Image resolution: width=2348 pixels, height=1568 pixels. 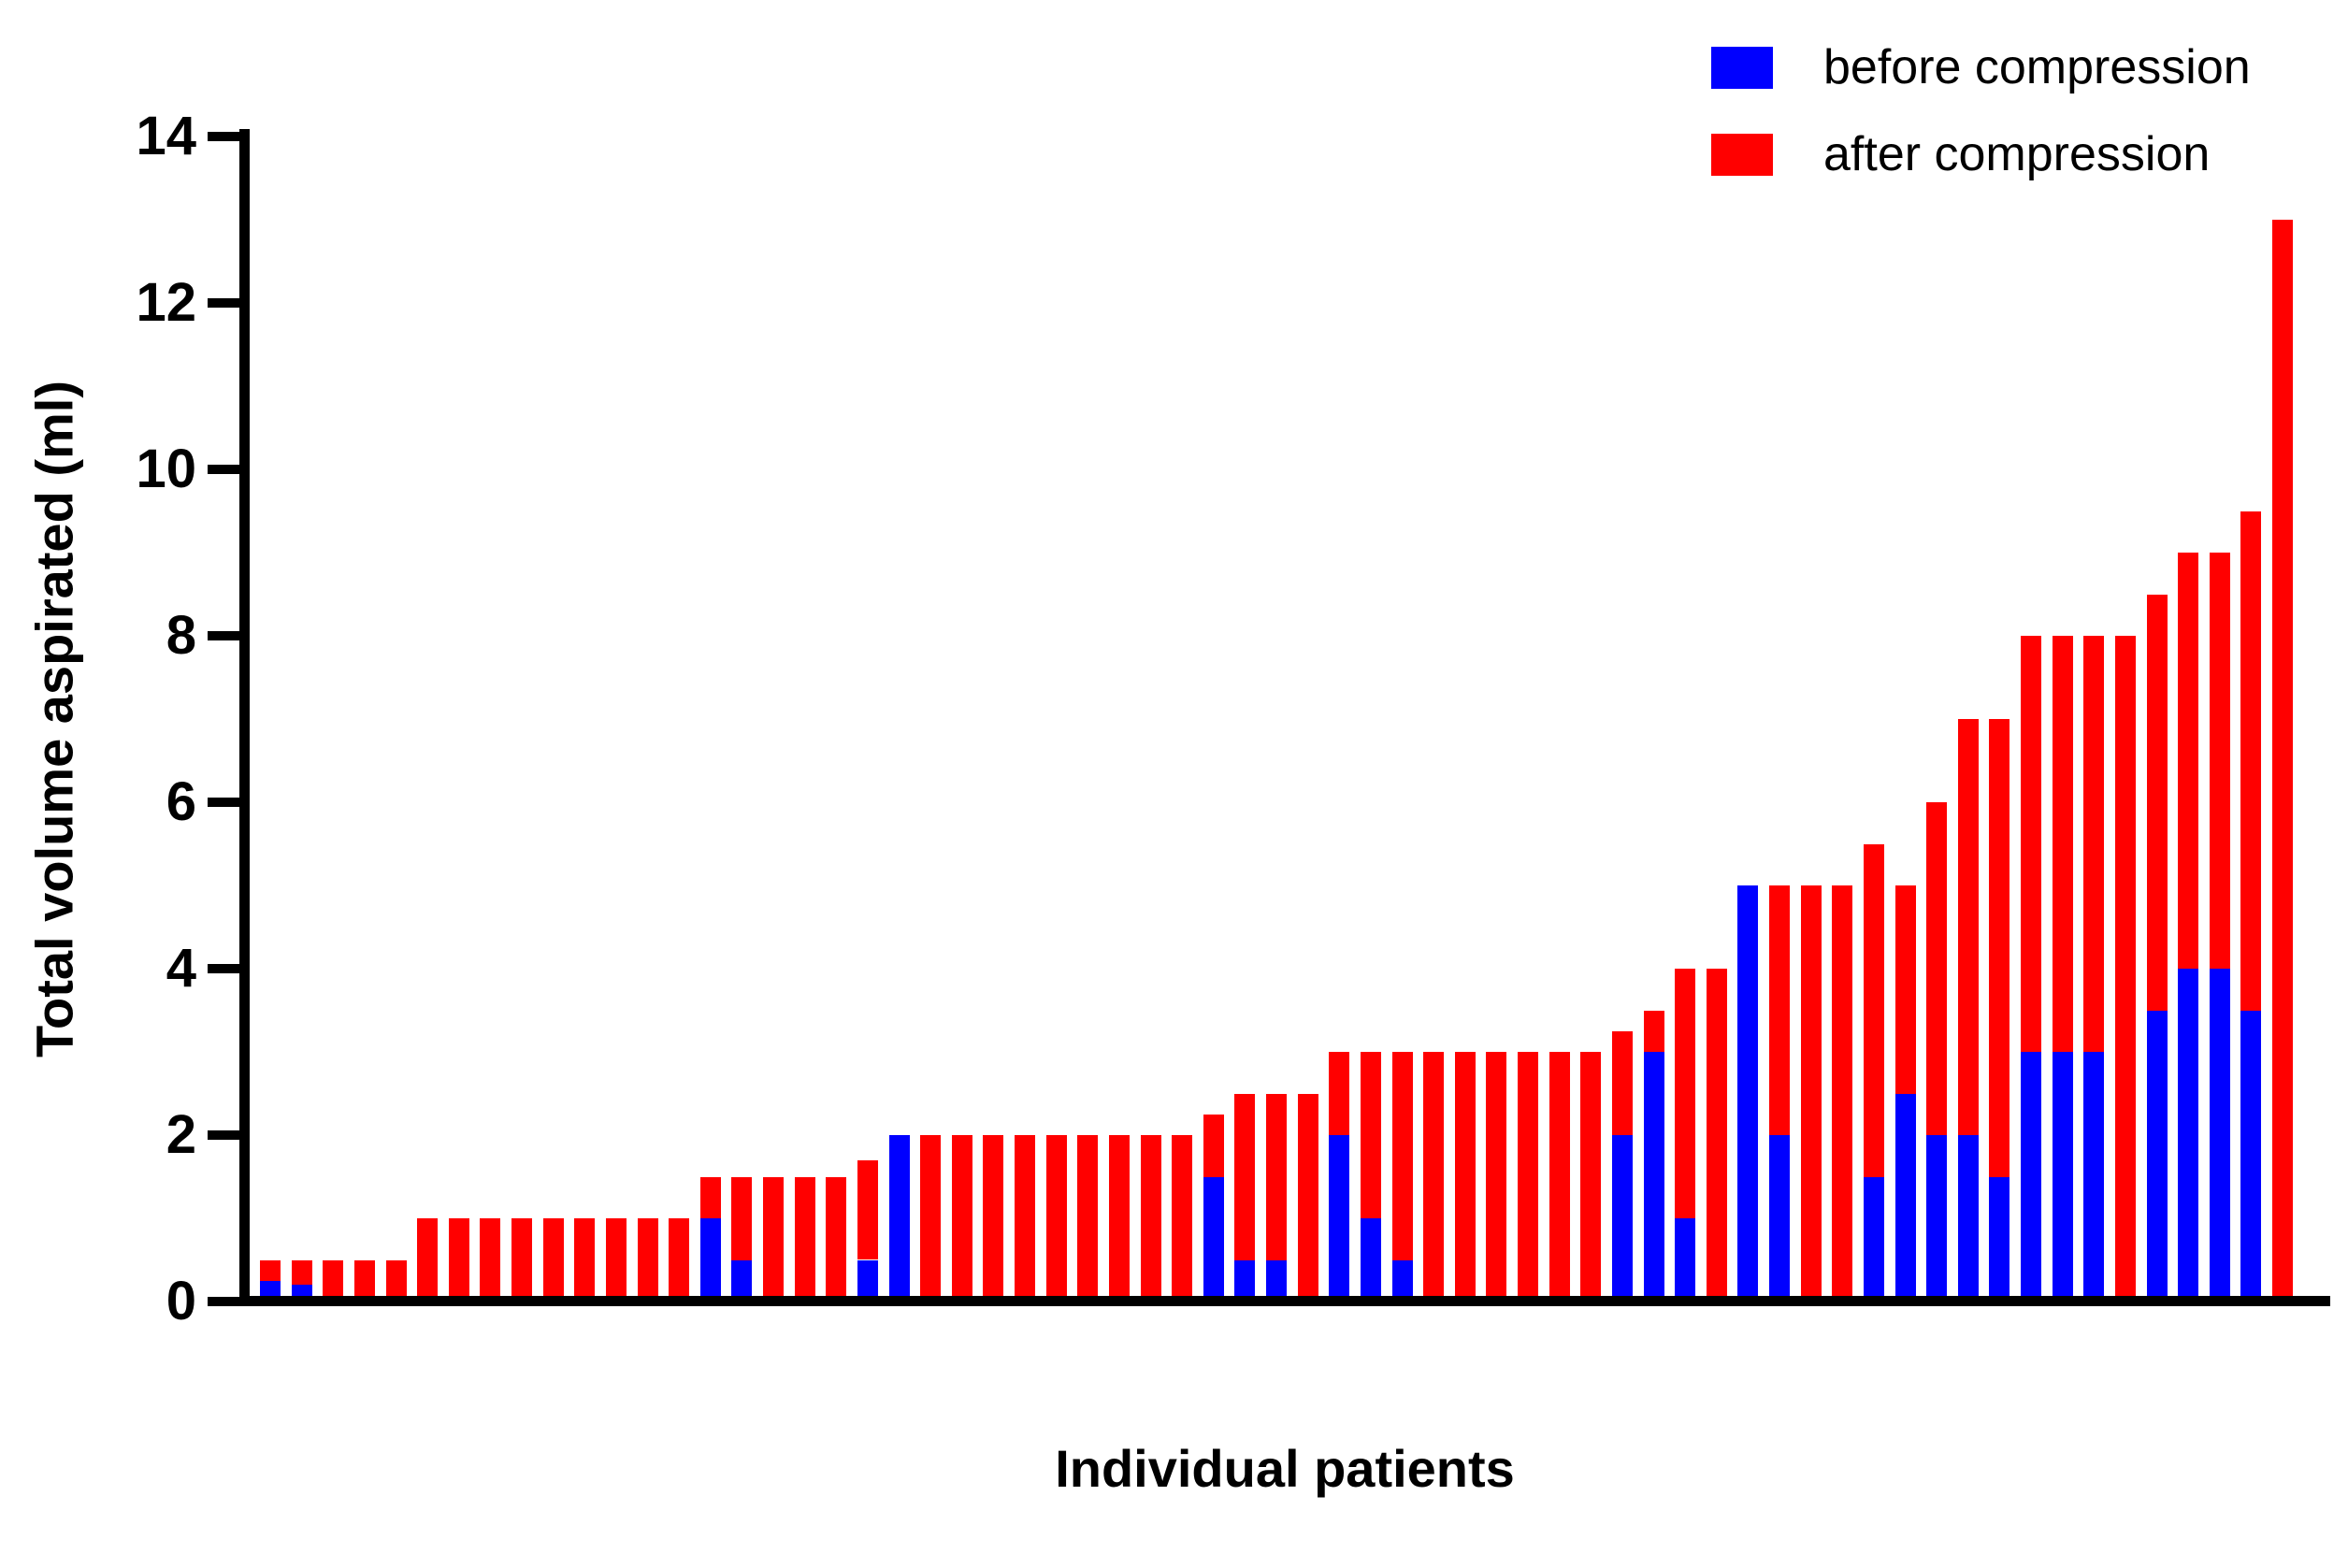 What do you see at coordinates (181, 801) in the screenshot?
I see `y-tick-label: 6` at bounding box center [181, 801].